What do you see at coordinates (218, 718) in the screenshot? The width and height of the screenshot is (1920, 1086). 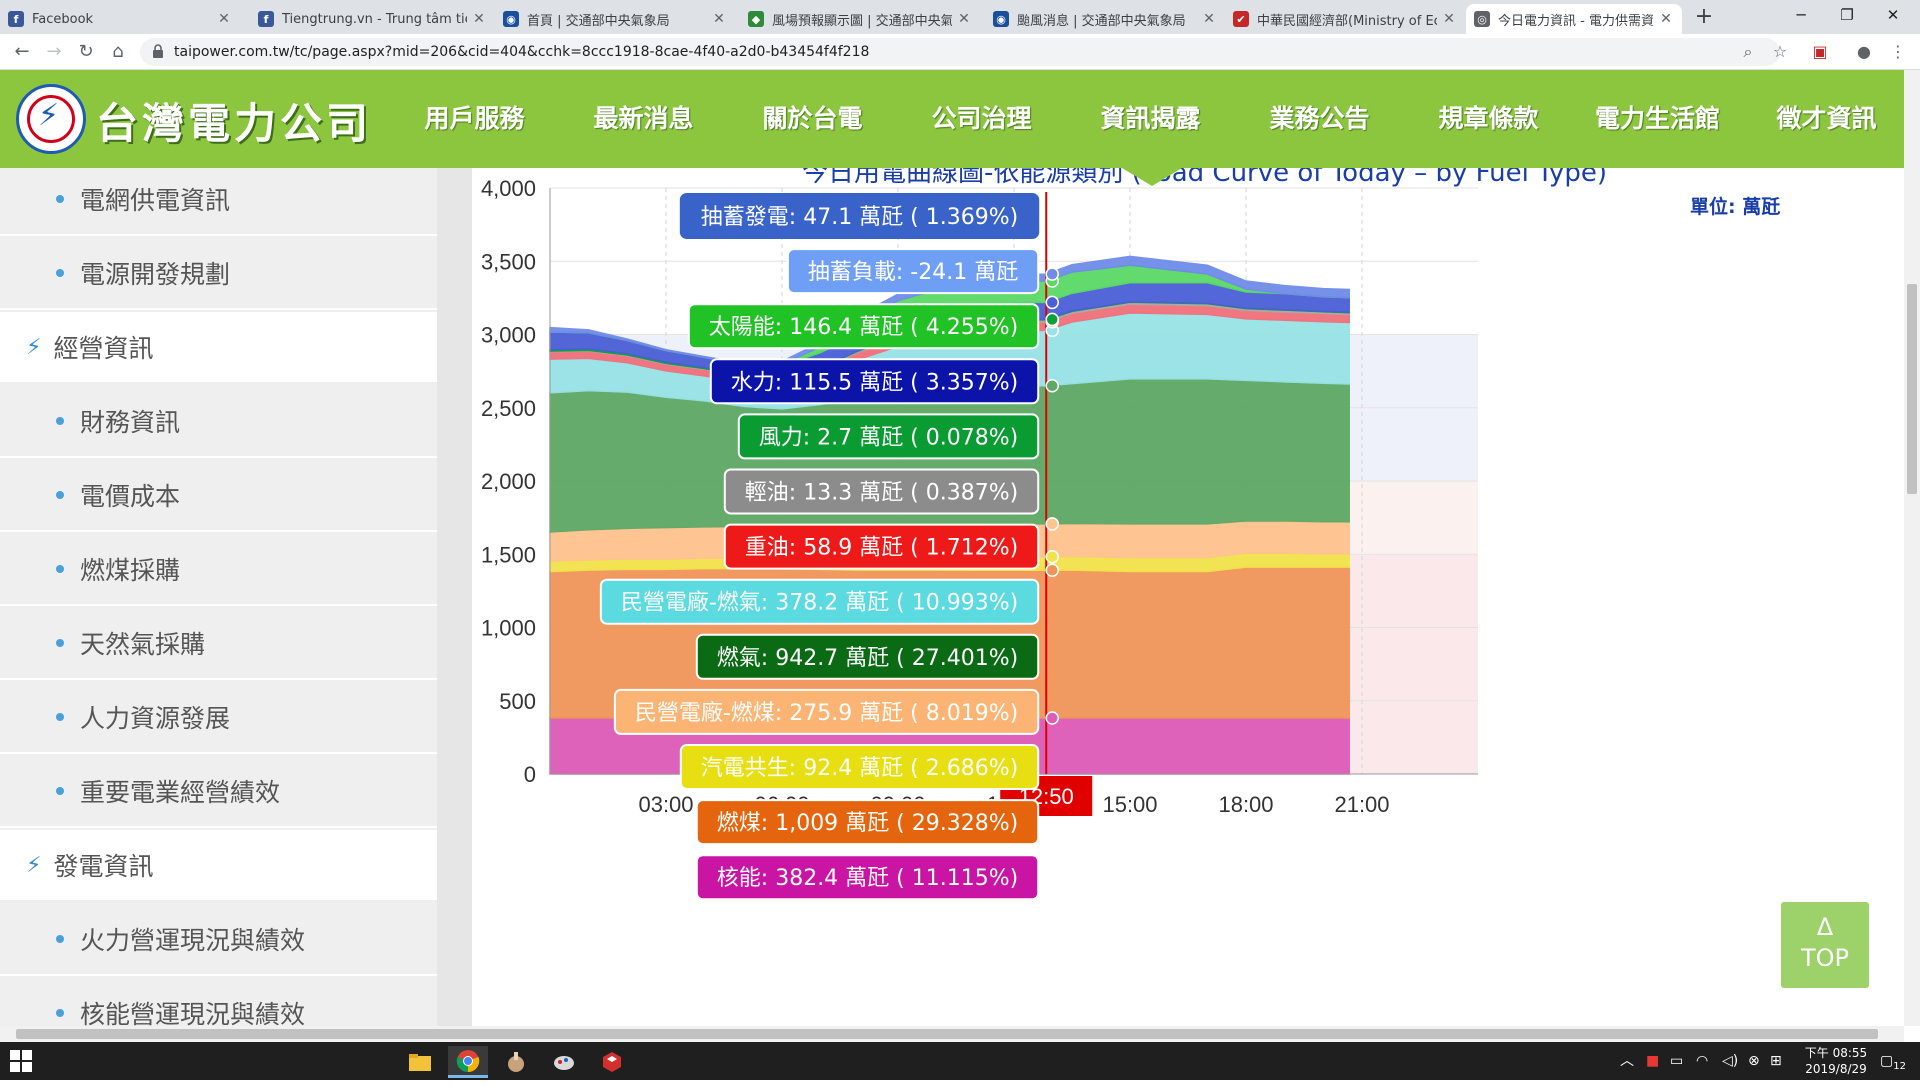 I see `sidebar-item: 人力資源發展` at bounding box center [218, 718].